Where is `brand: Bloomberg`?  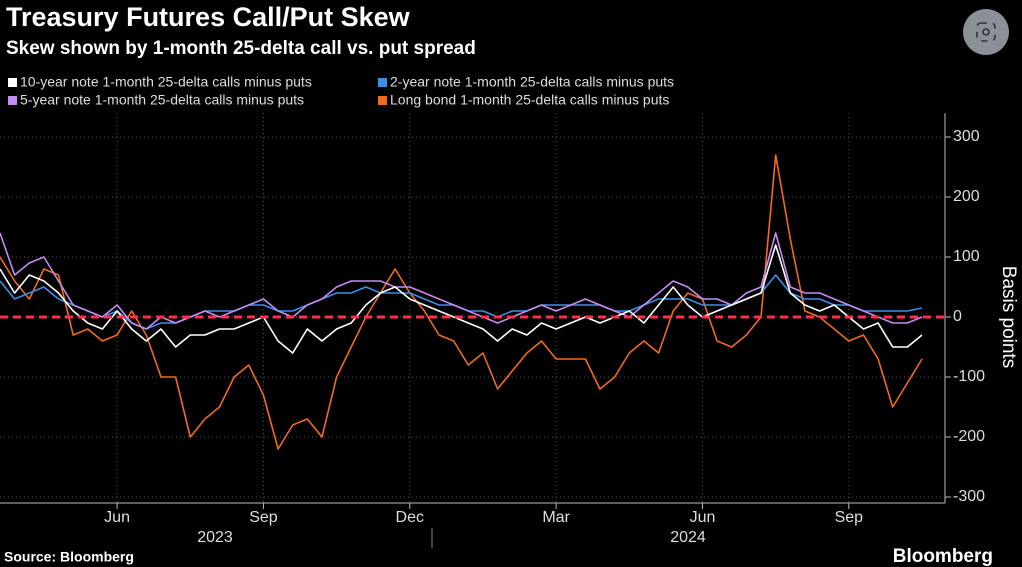
brand: Bloomberg is located at coordinates (943, 556).